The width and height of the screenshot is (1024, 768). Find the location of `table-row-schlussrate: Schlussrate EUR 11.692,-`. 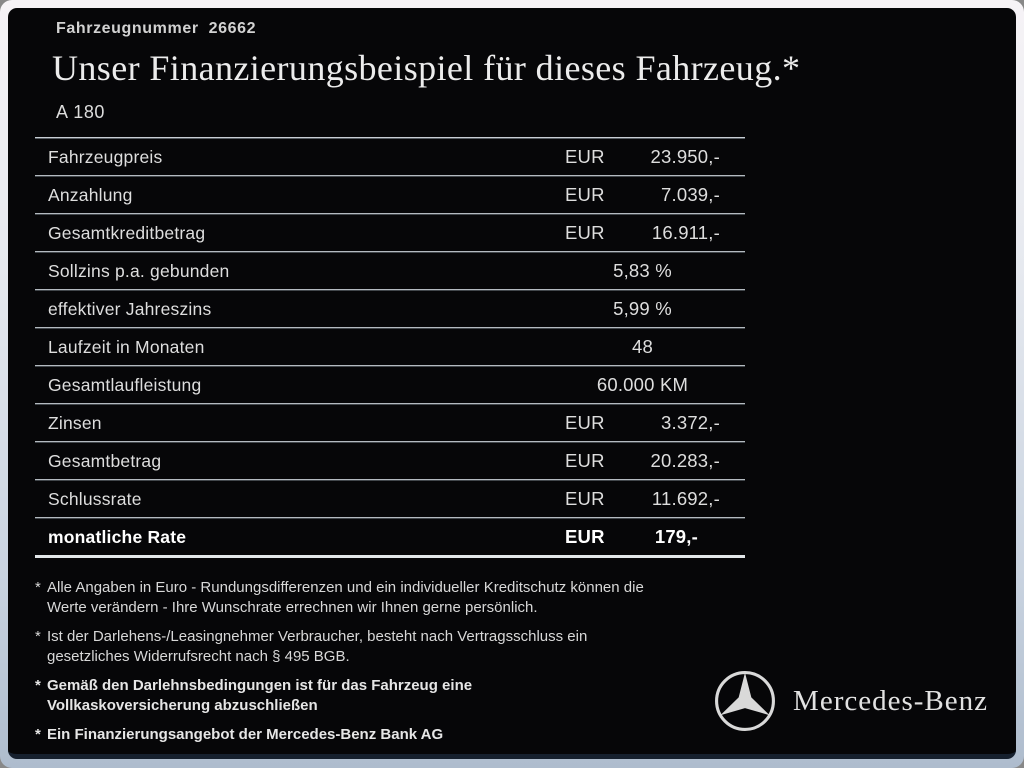

table-row-schlussrate: Schlussrate EUR 11.692,- is located at coordinates (390, 499).